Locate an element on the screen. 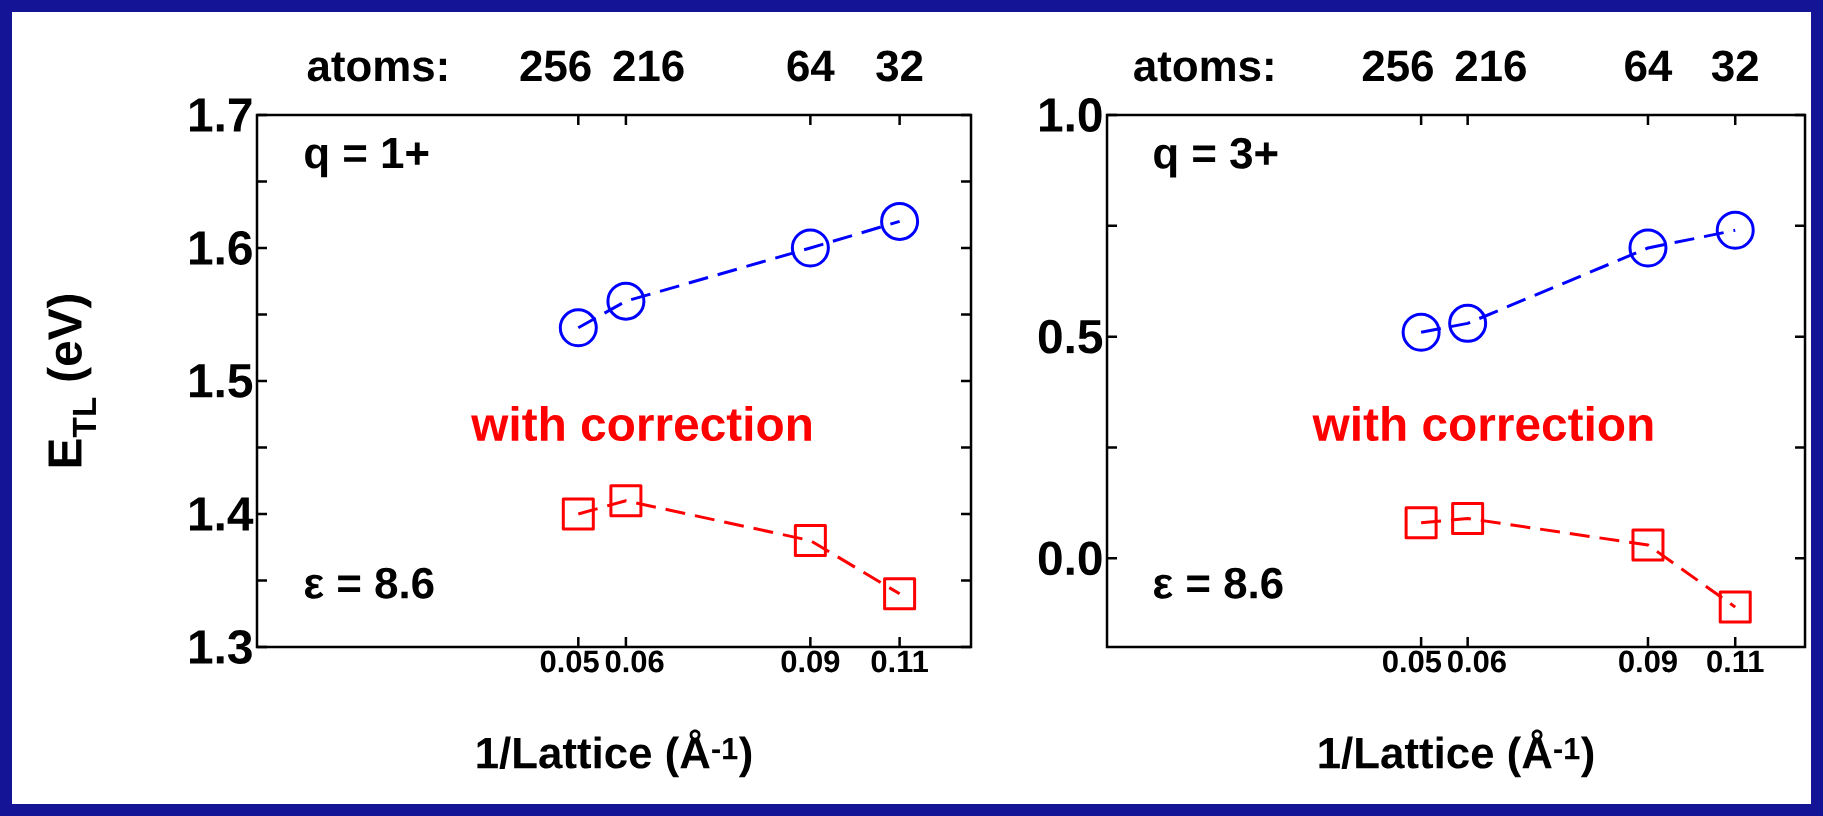  y-tick-label: 1.4 is located at coordinates (222, 514).